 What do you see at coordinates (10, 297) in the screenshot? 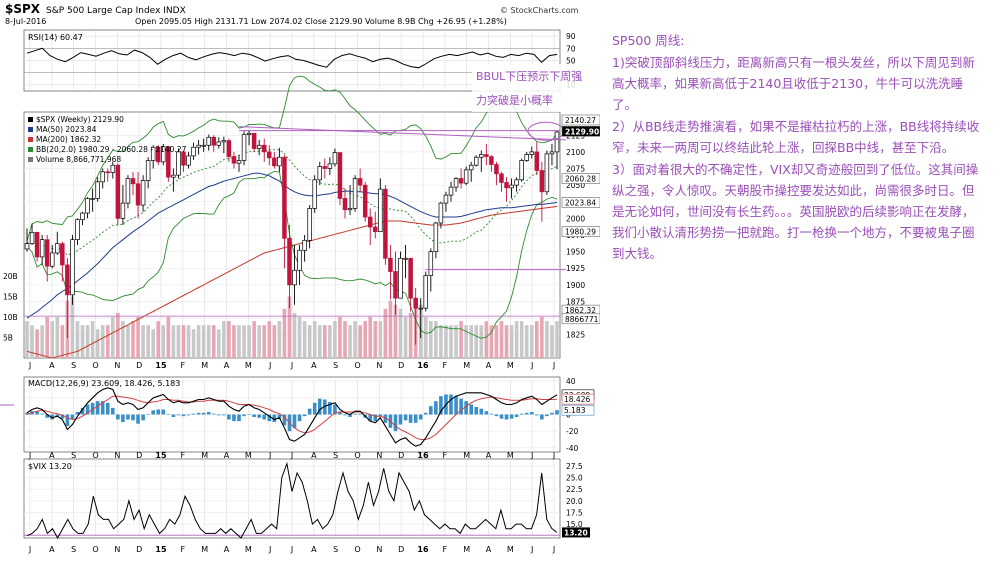
I see `volume-tick-label: 15B` at bounding box center [10, 297].